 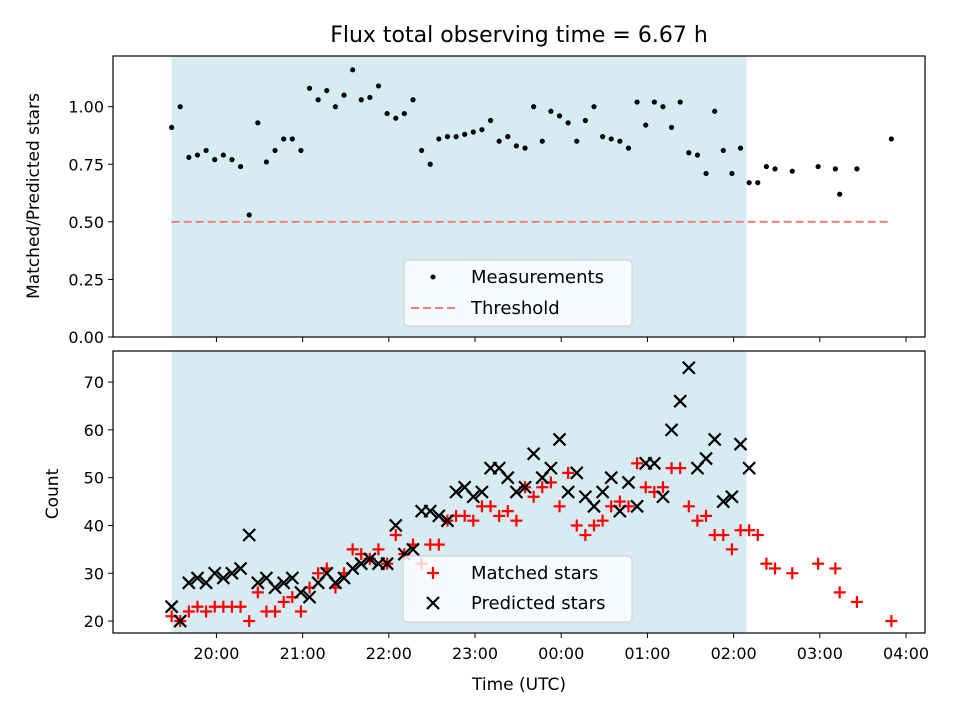 I want to click on x-tick-label: 20:00, so click(x=216, y=653).